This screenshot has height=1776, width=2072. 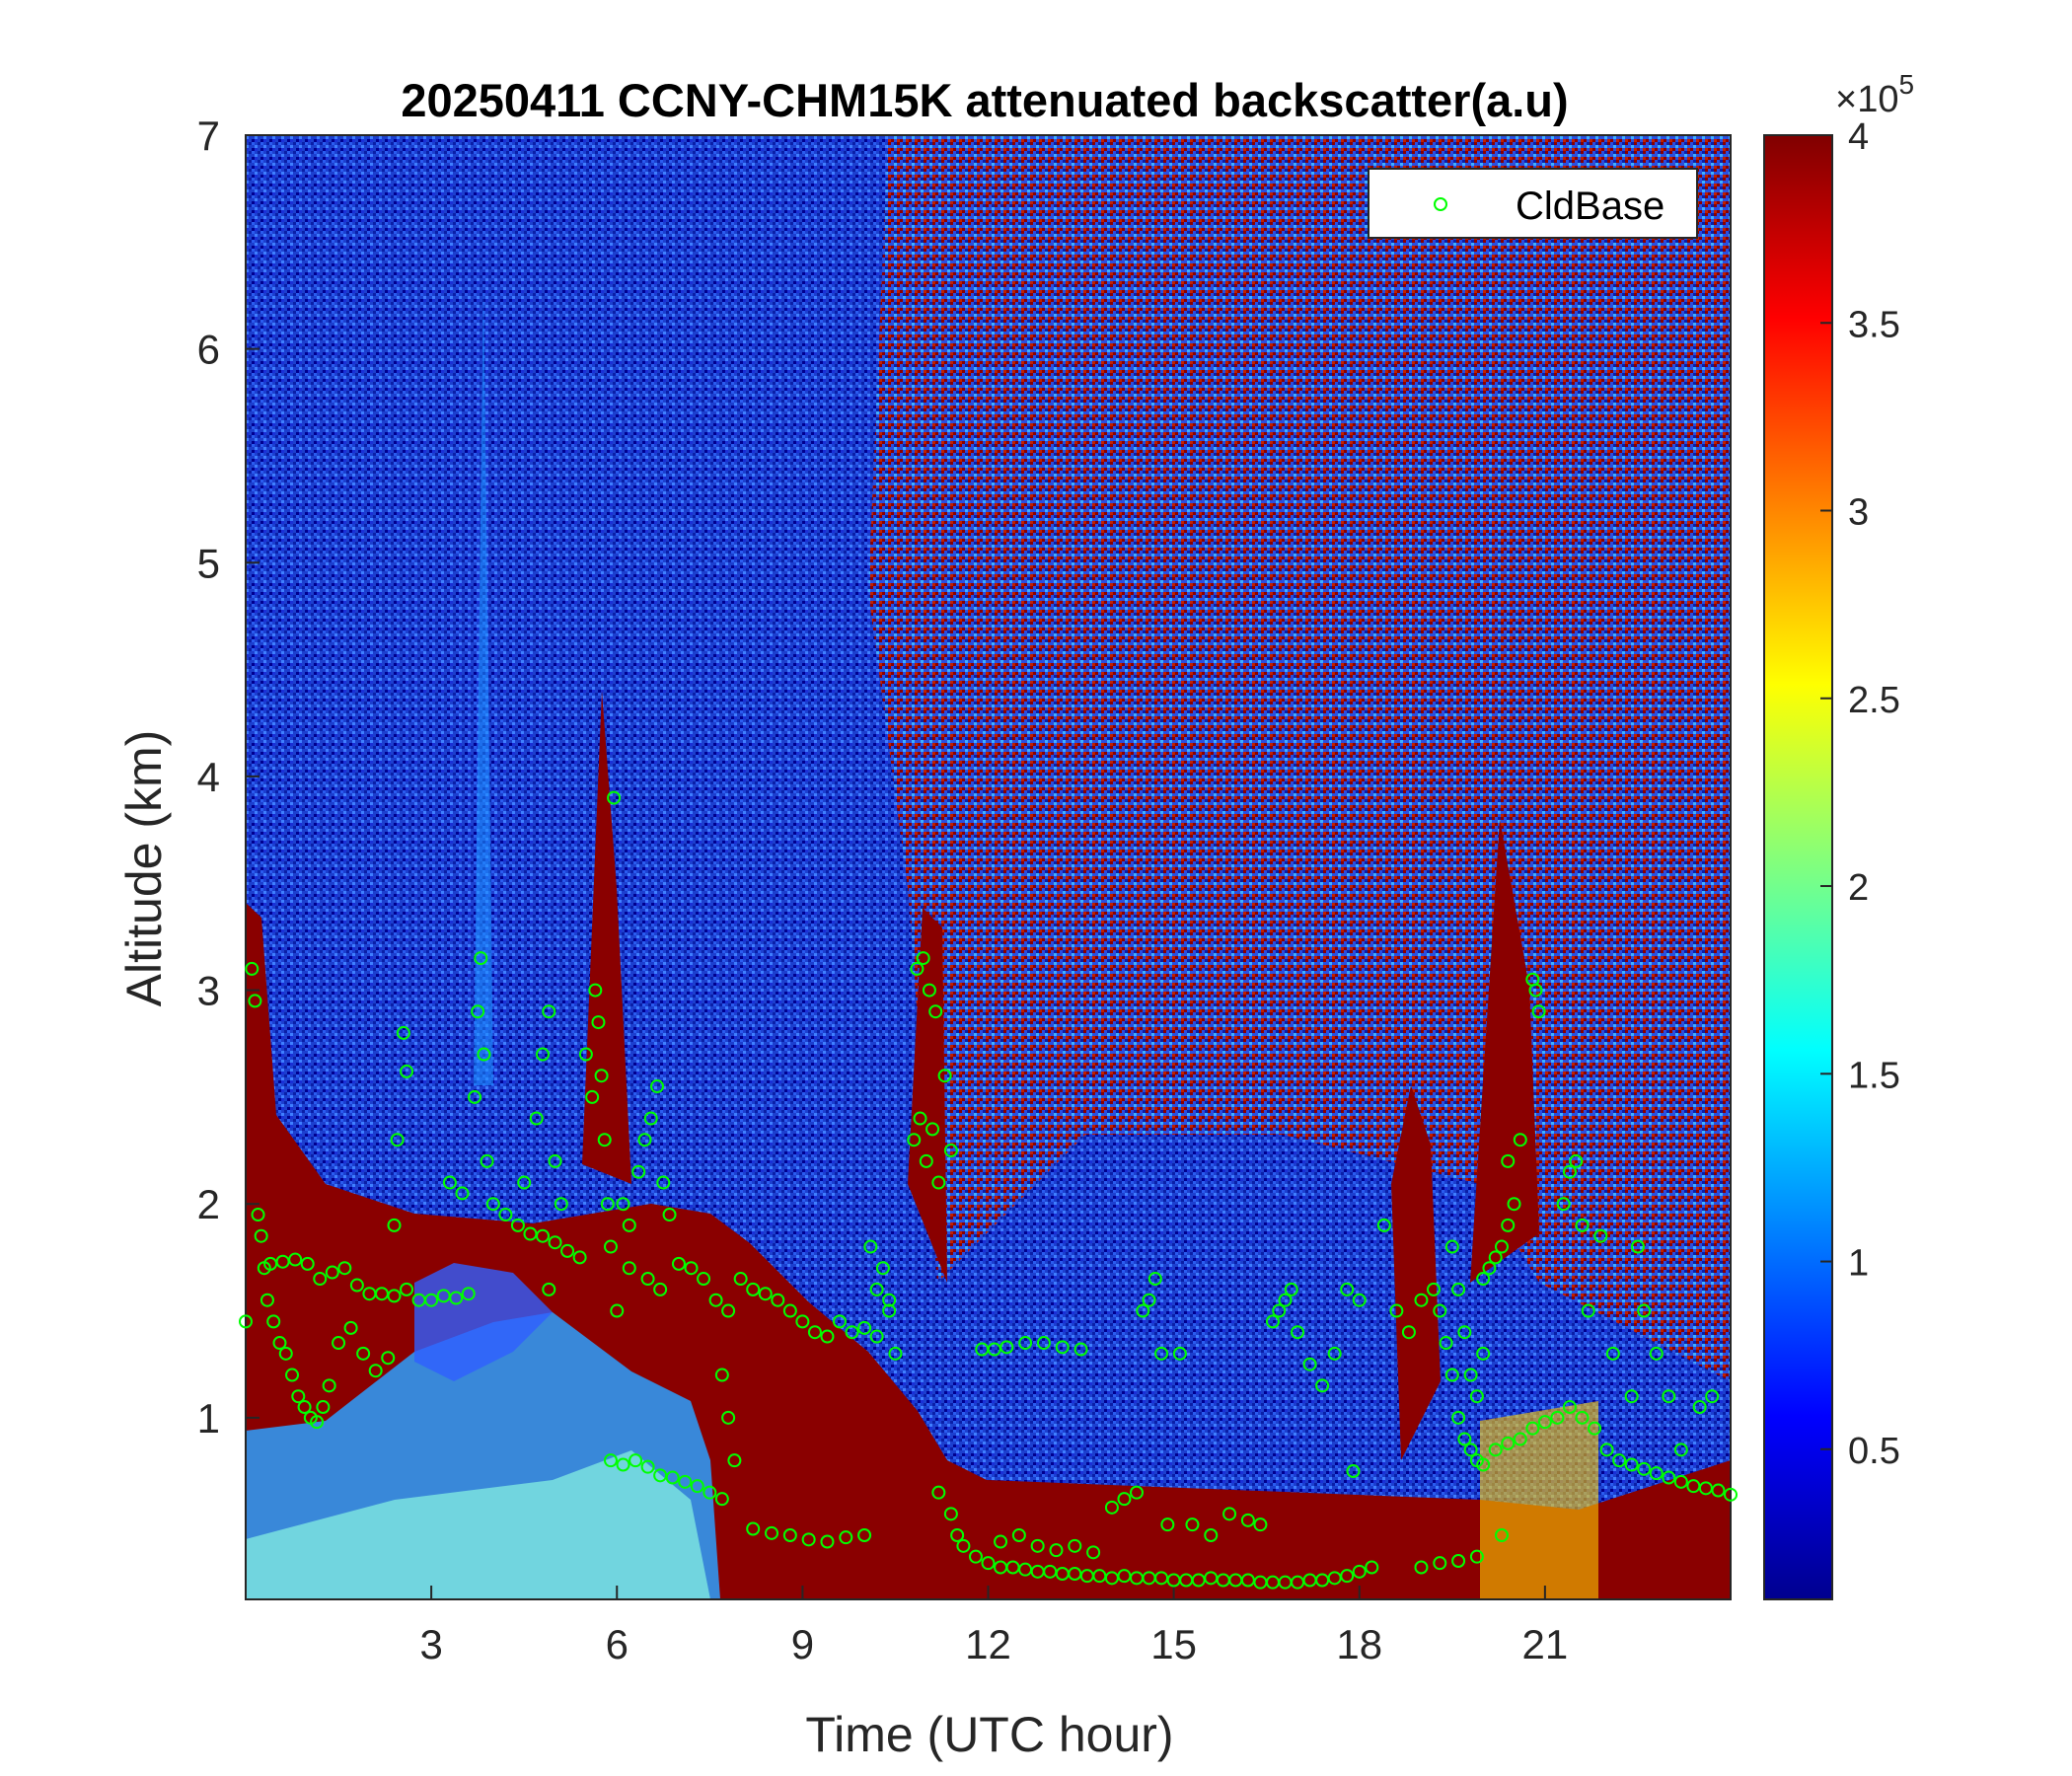 I want to click on colorbar-tick-label: 0.5, so click(x=1874, y=1452).